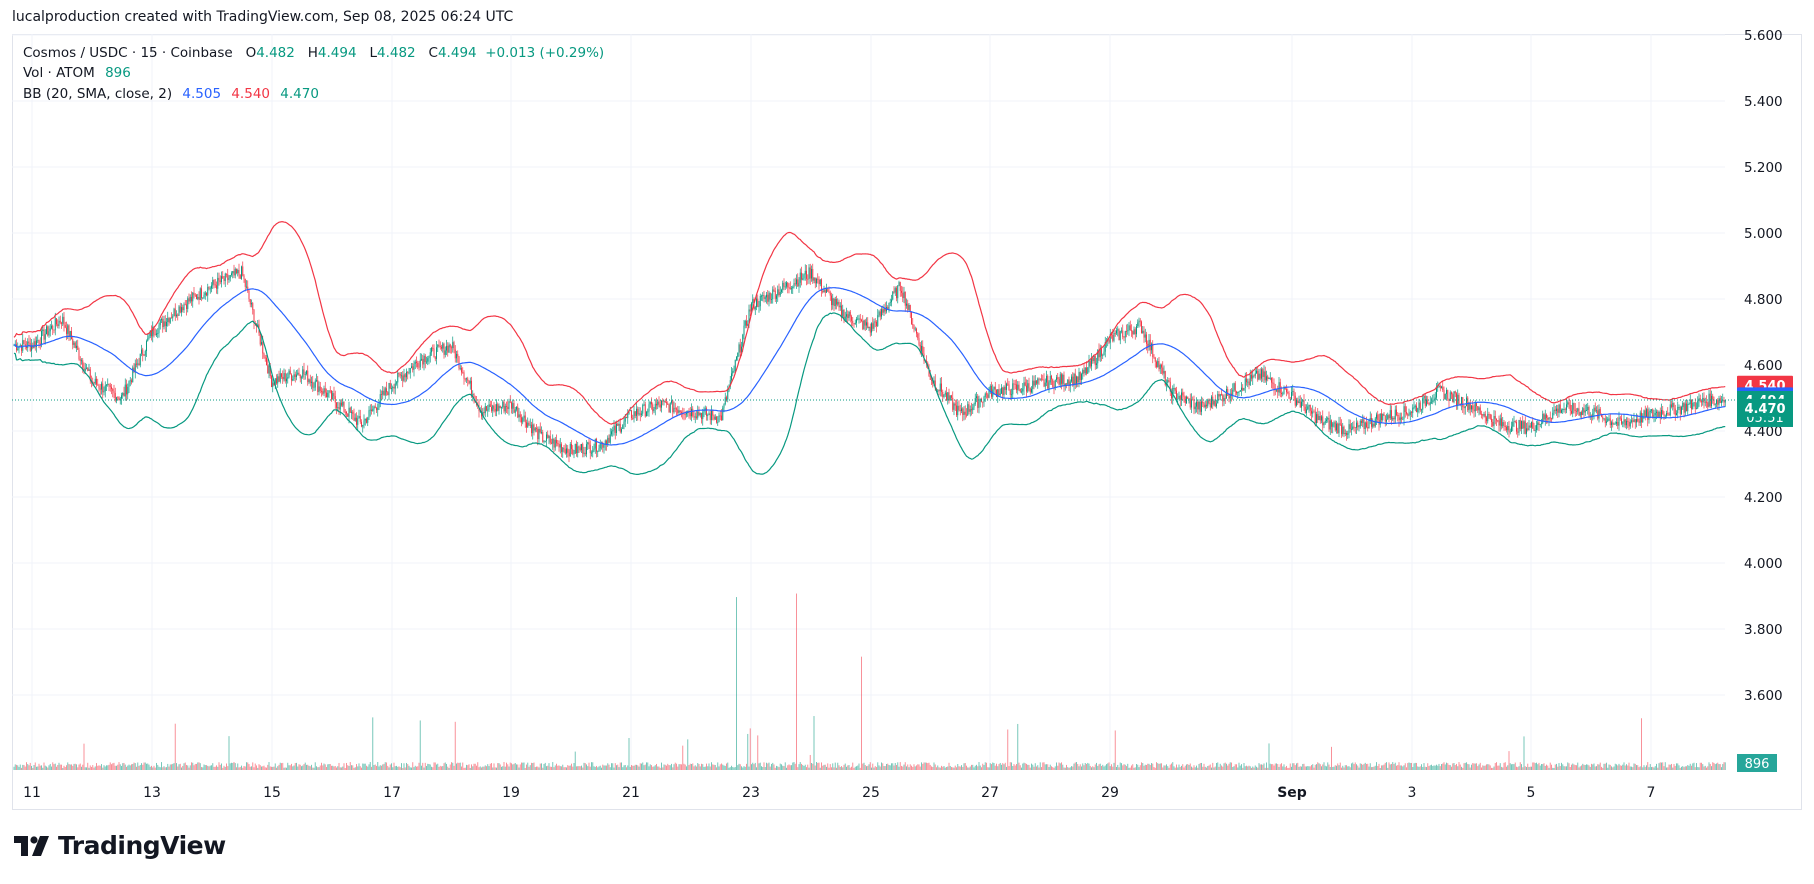  Describe the element at coordinates (128, 53) in the screenshot. I see `legend-symbol: Cosmos / USDC · 15 · Coinbase` at that location.